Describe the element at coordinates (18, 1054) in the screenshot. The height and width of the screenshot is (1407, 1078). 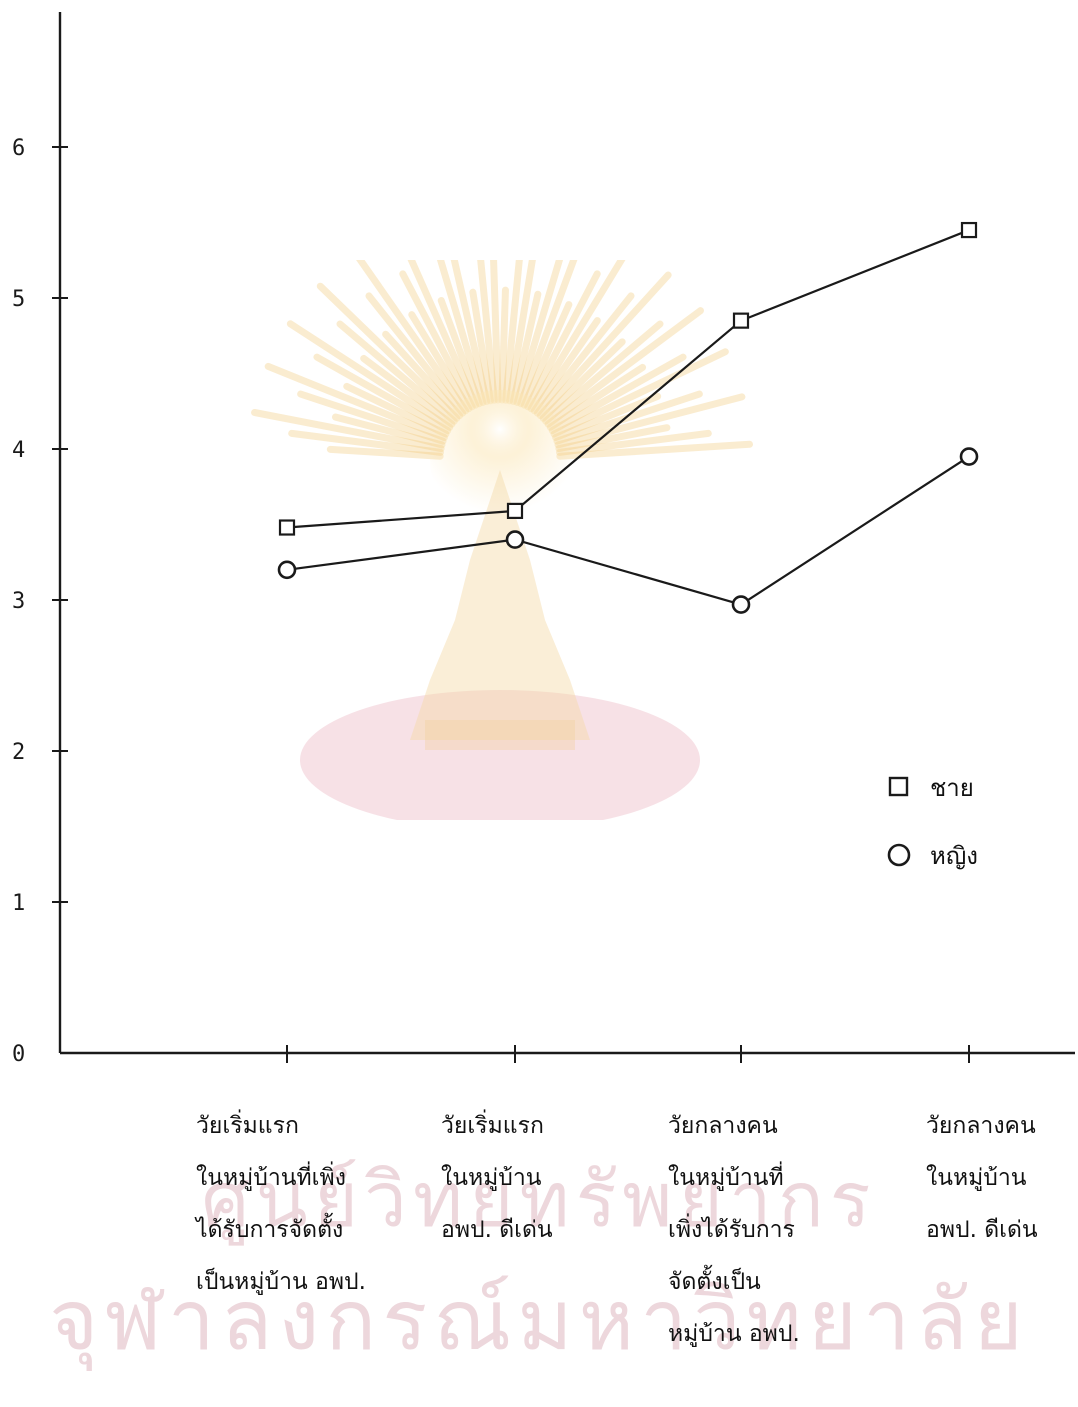
I see `y-tick-label: 0` at that location.